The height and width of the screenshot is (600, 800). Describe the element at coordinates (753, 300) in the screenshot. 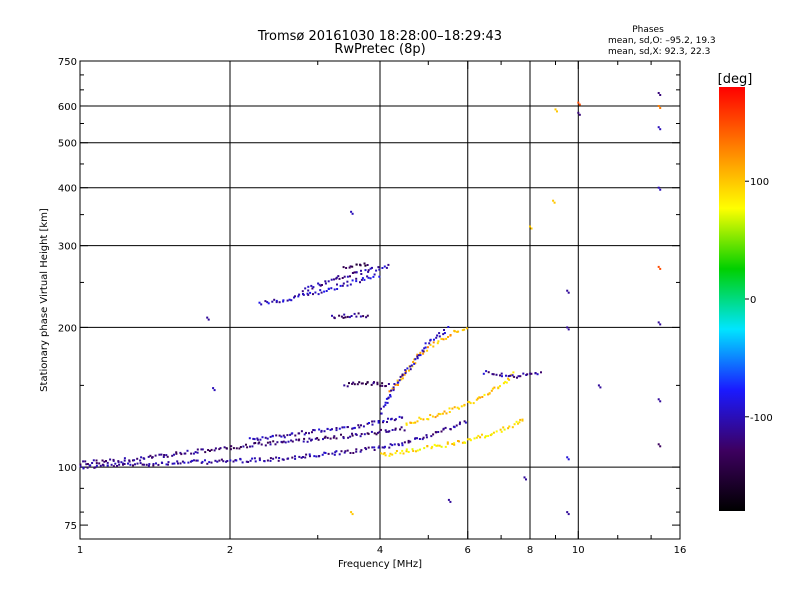

I see `colorbar-tick-label: 0` at that location.